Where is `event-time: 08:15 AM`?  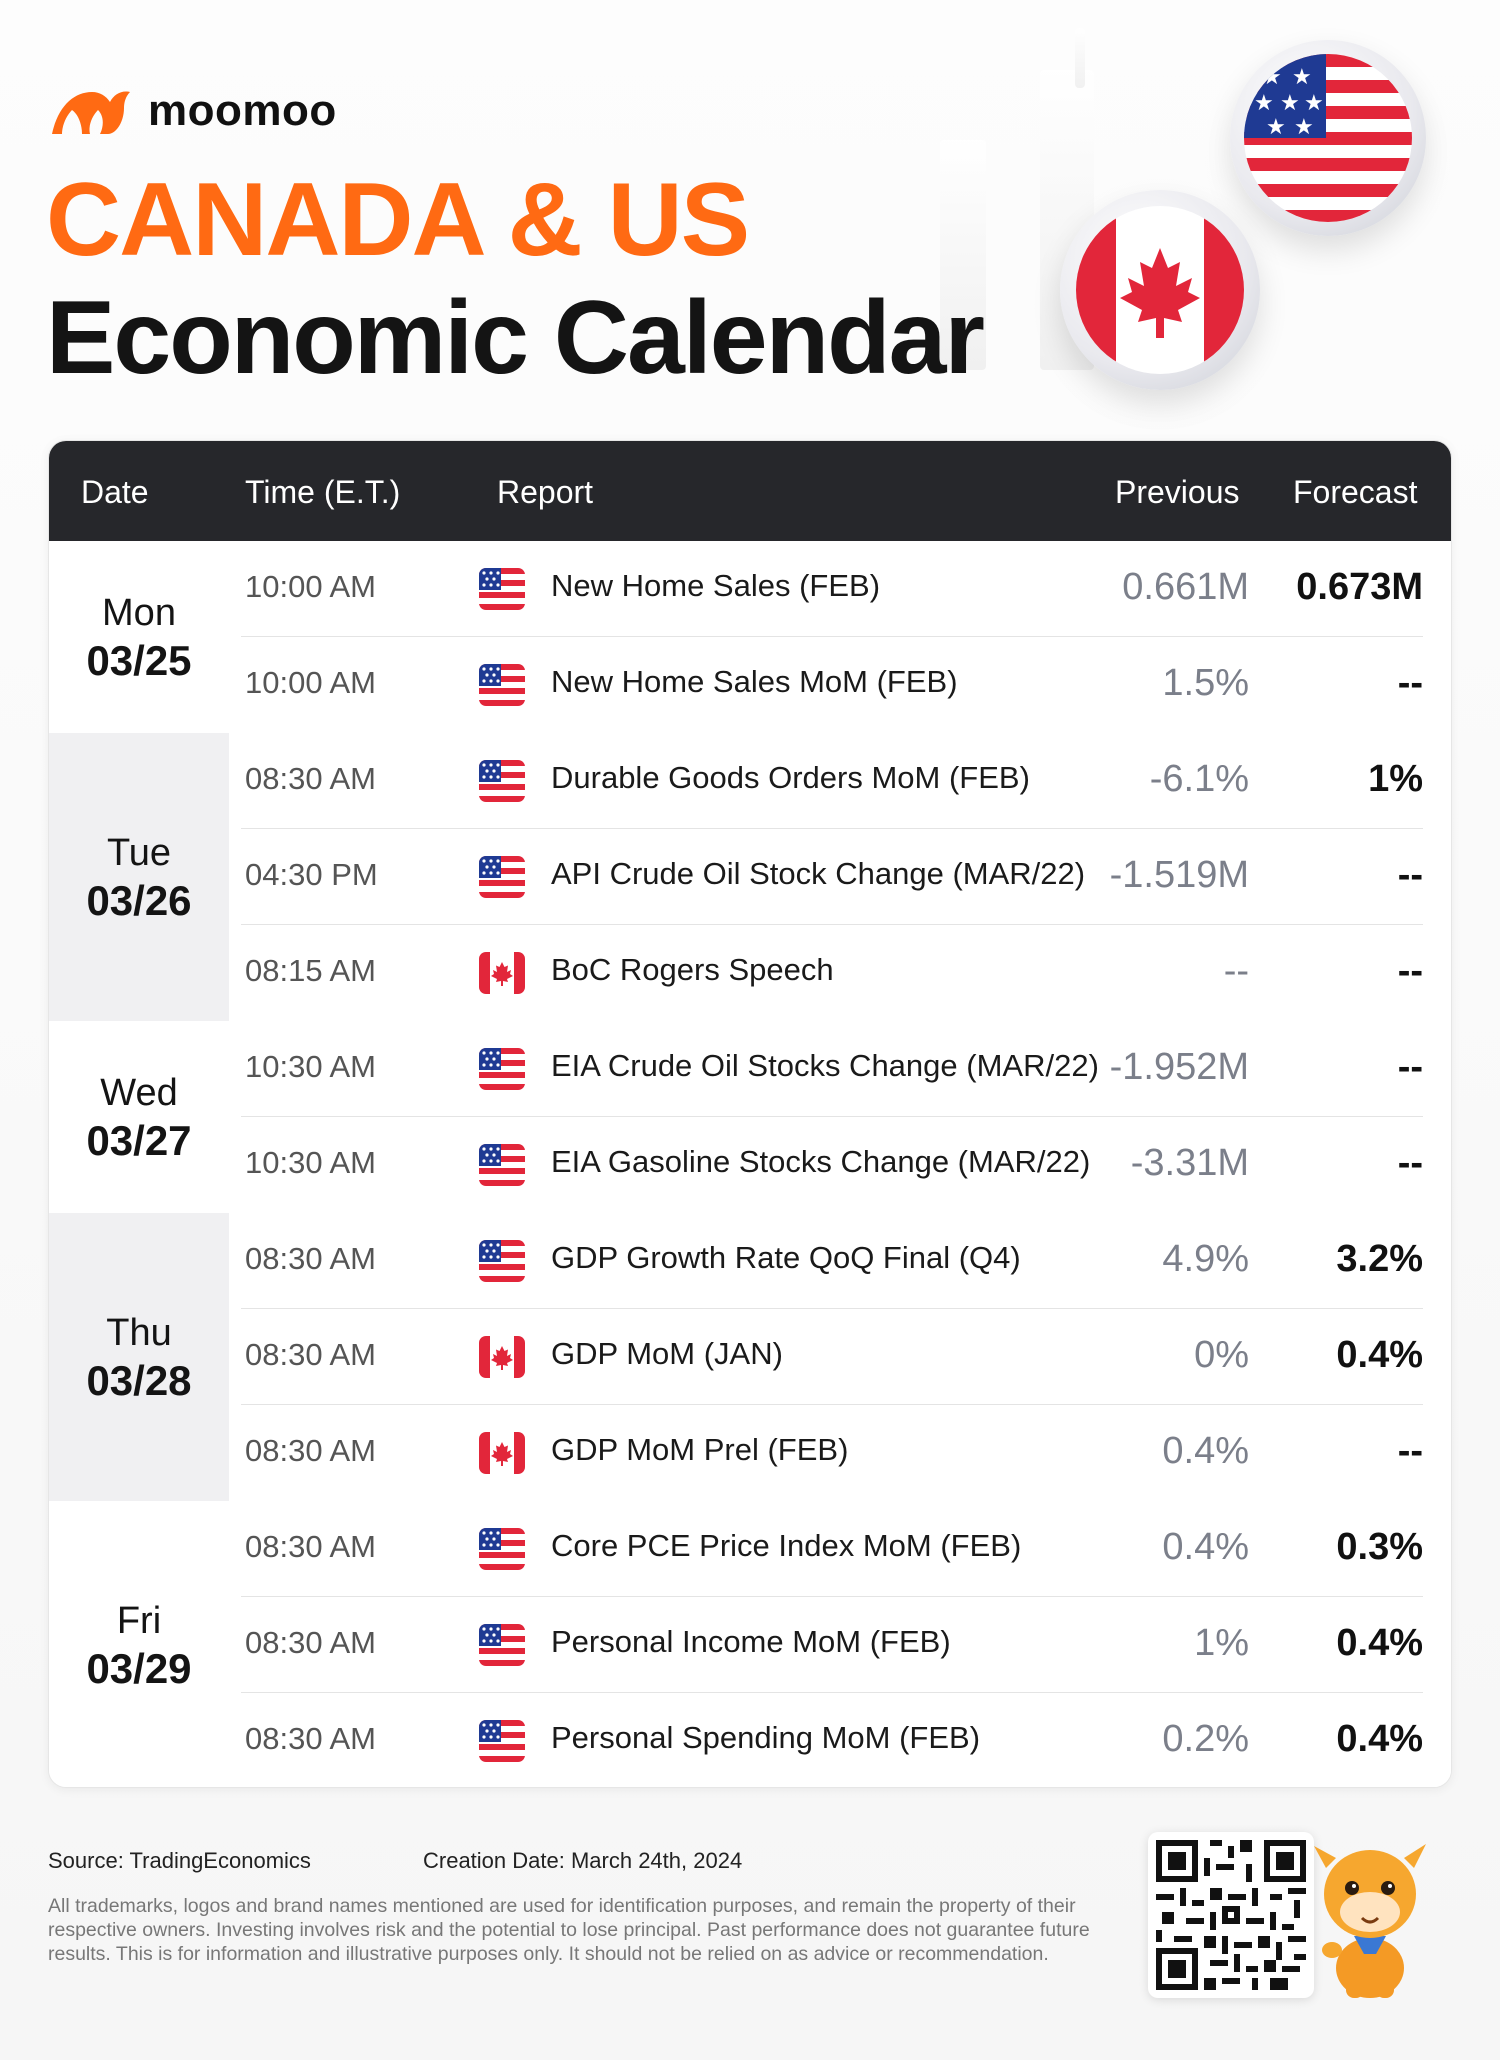 event-time: 08:15 AM is located at coordinates (310, 970).